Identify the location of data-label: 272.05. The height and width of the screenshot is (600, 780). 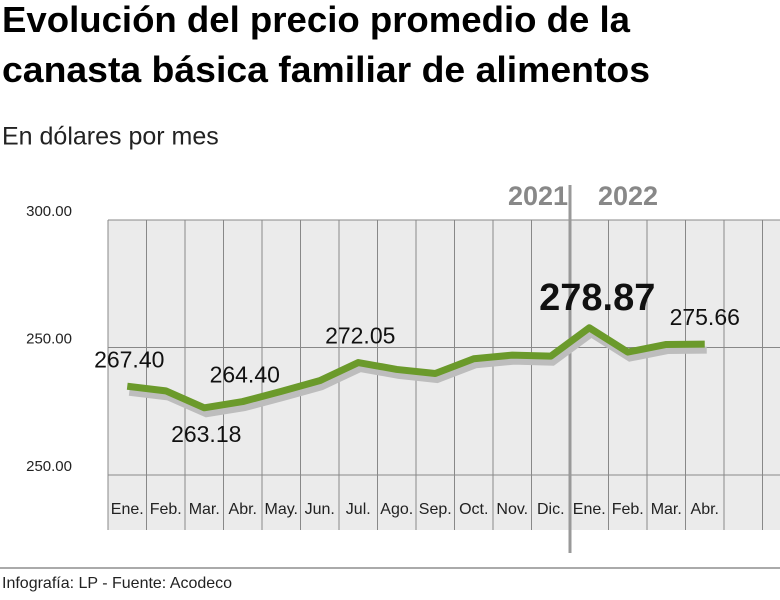
(360, 336).